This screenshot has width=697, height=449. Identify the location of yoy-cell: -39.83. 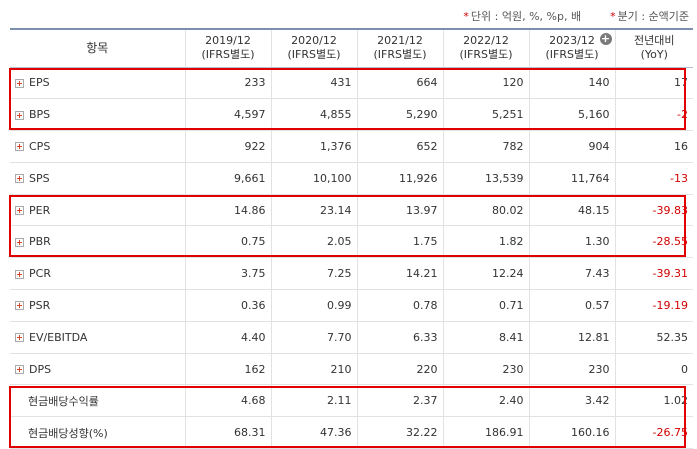
(653, 210).